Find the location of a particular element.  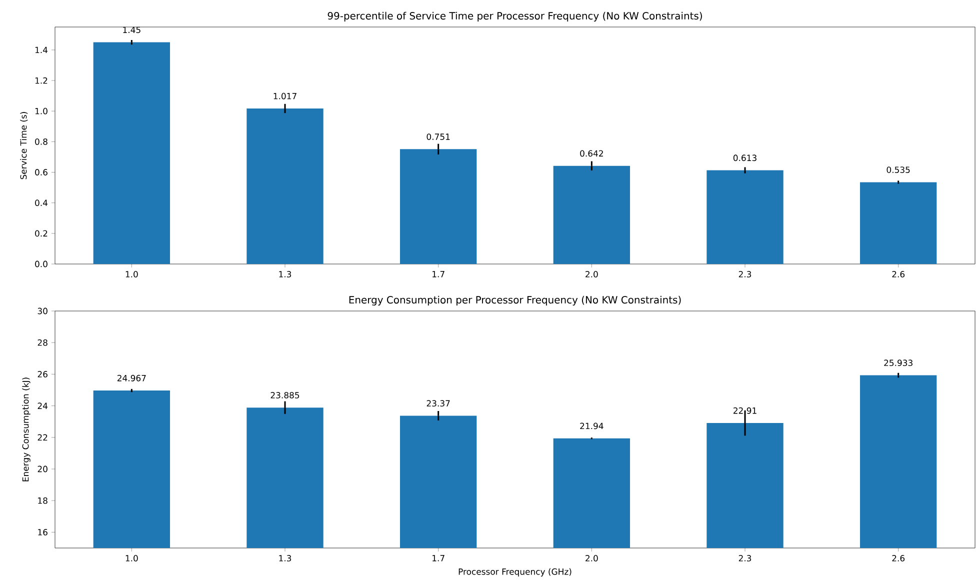

y-tick-label: 1.2 is located at coordinates (41, 80).